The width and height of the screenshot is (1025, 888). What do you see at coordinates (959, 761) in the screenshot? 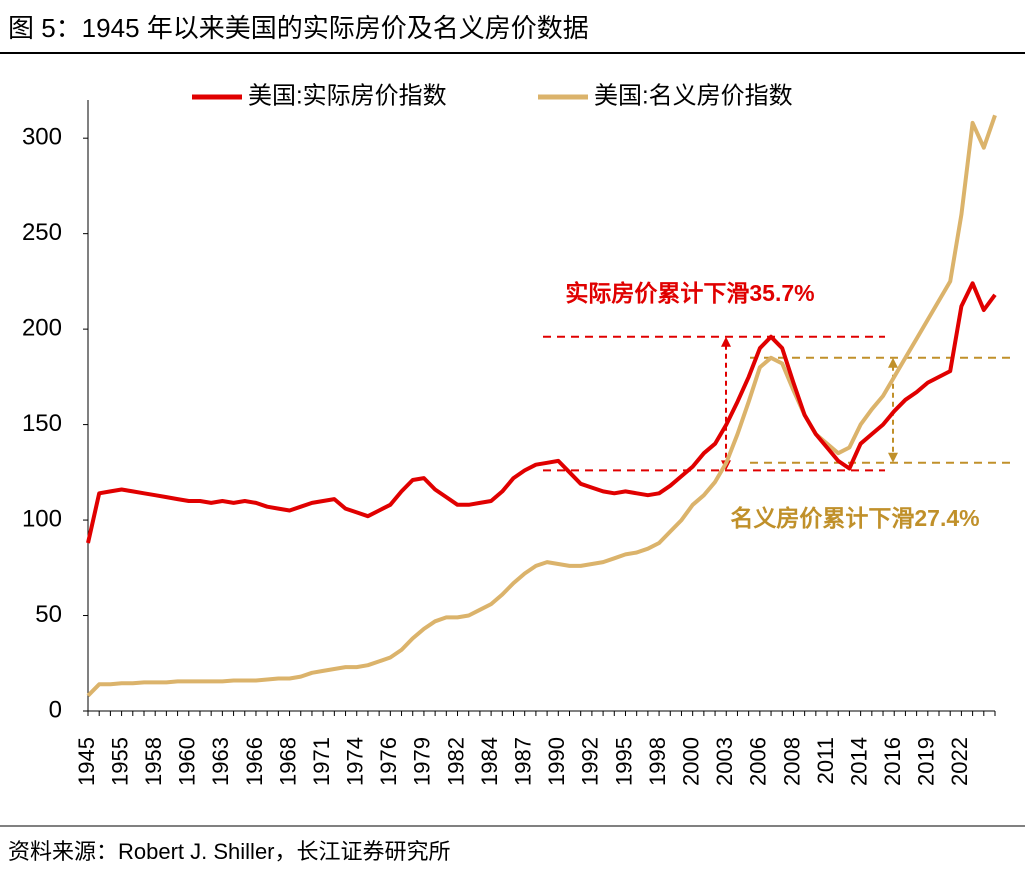
I see `x-tick-label: 2022` at bounding box center [959, 761].